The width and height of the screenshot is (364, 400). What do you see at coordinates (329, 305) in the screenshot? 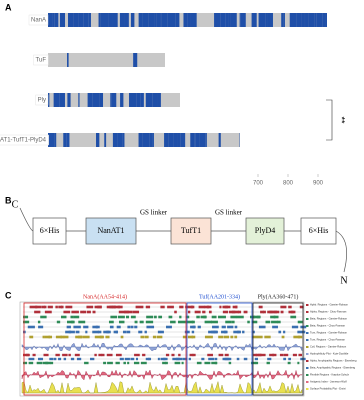
I see `legend-label: Hphb. Regions - Garnier-Robson` at bounding box center [329, 305].